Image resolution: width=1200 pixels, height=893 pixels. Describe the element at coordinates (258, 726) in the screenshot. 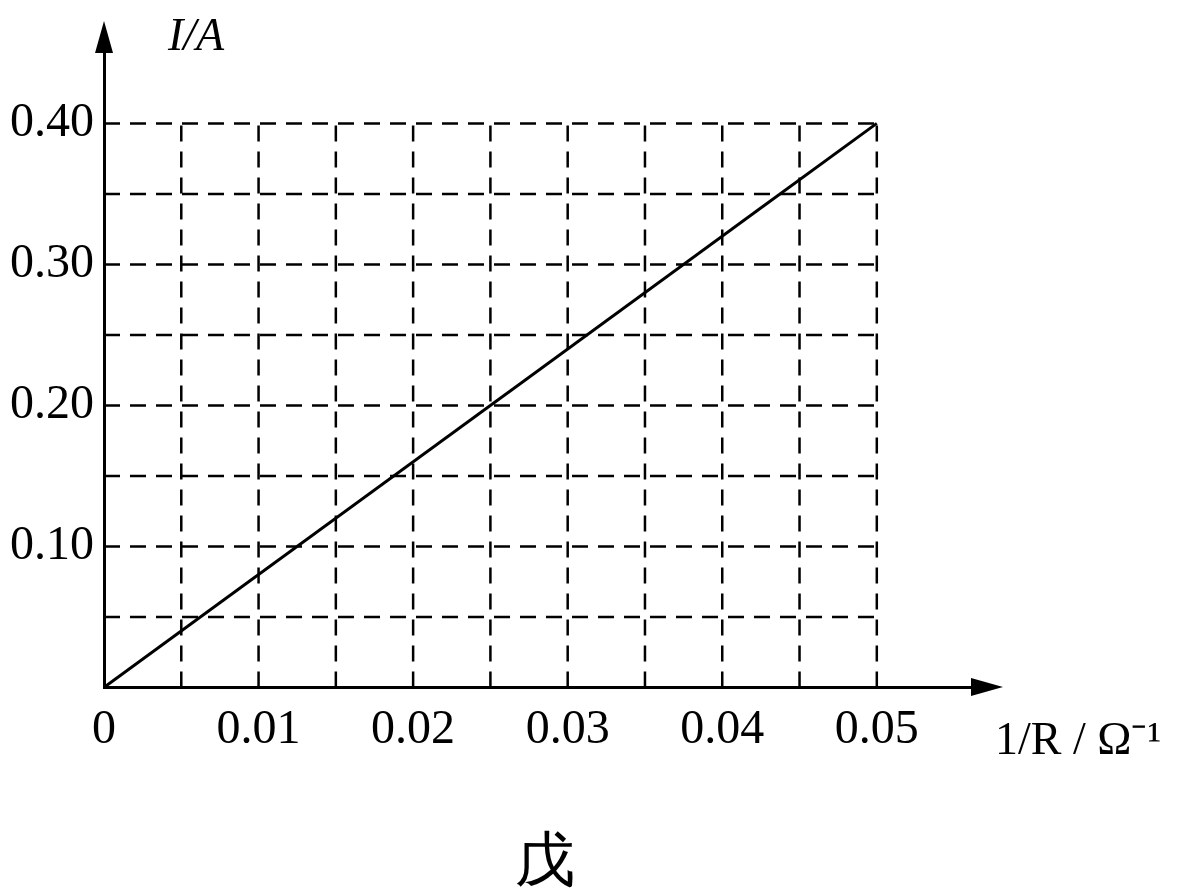

I see `x-tick-label: 0.01` at that location.